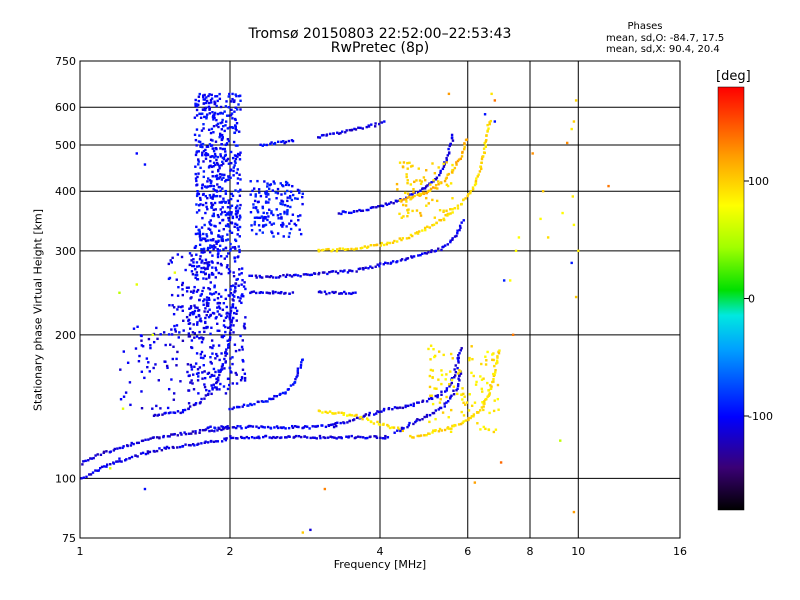  What do you see at coordinates (38, 310) in the screenshot?
I see `y-axis-label: Stationary phase Virtual Height [km]` at bounding box center [38, 310].